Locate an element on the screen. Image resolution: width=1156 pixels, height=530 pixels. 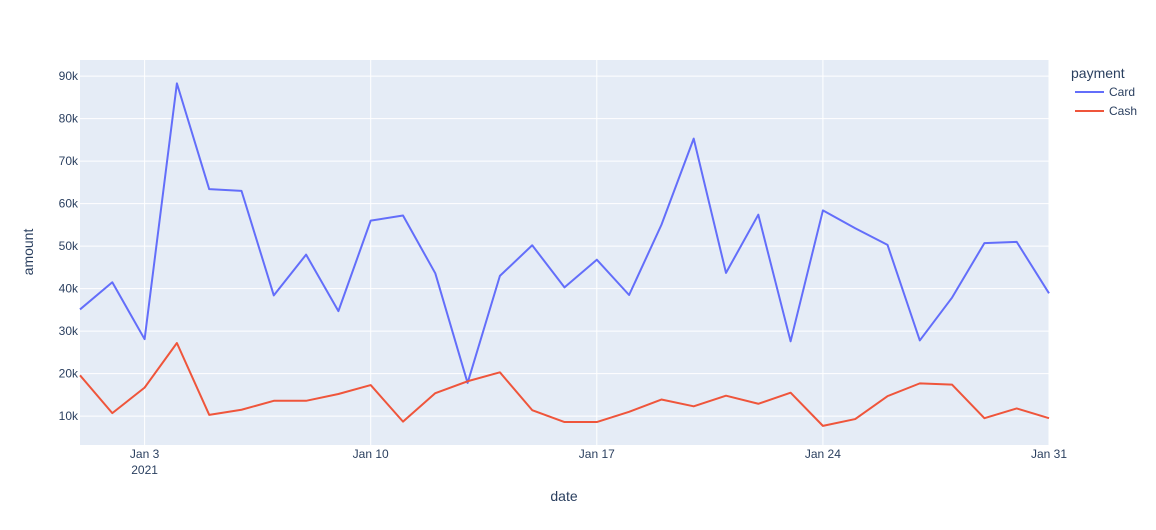
y-axis-ticks: 10k 20k 30k 40k 50k 60k 70k 80k 90k is located at coordinates (69, 246).